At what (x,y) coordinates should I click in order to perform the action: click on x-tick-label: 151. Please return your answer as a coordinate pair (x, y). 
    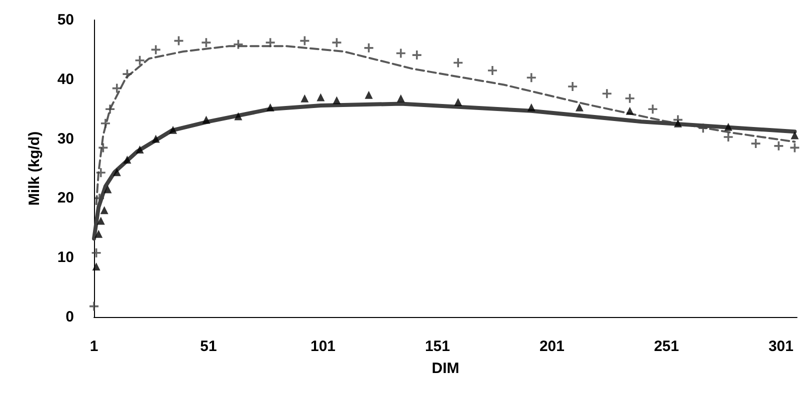
    Looking at the image, I should click on (437, 346).